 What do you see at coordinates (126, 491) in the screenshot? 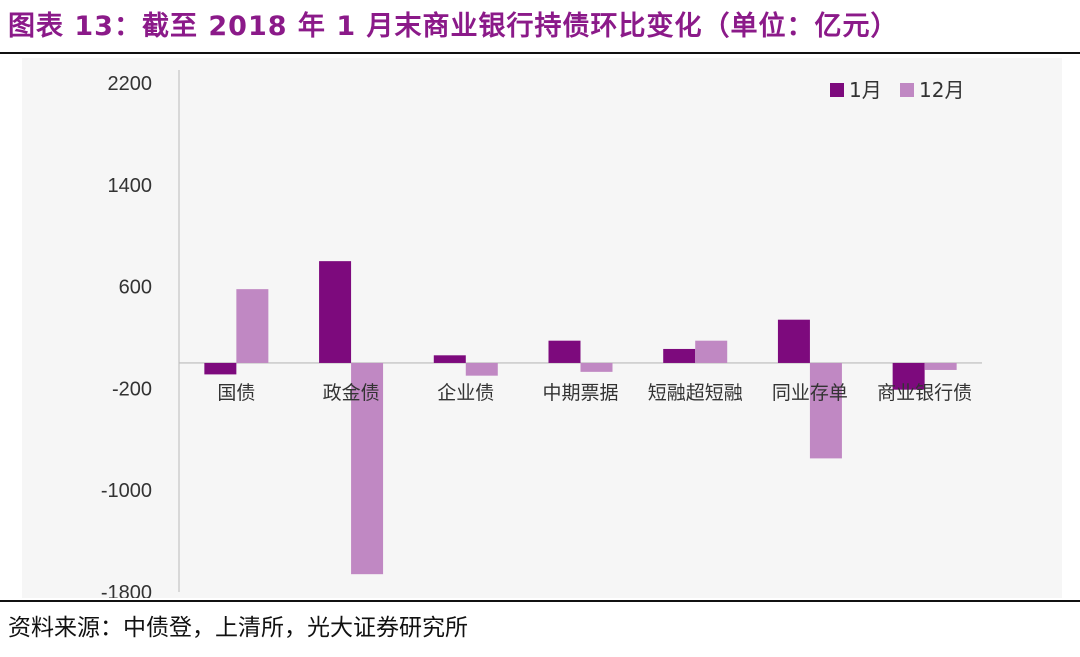
I see `y-tick-label: -1000` at bounding box center [126, 491].